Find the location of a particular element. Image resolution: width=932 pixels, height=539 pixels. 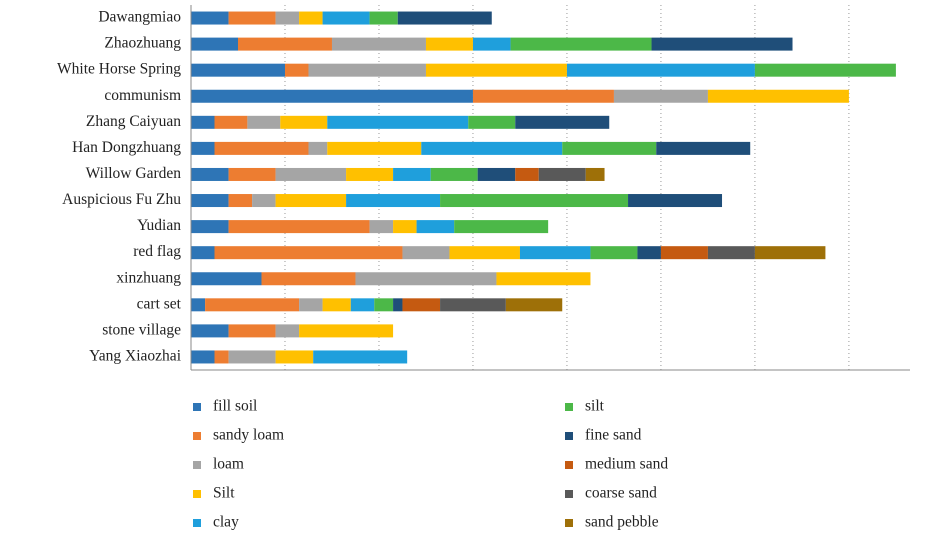

legend-label: fill soil is located at coordinates (235, 406).